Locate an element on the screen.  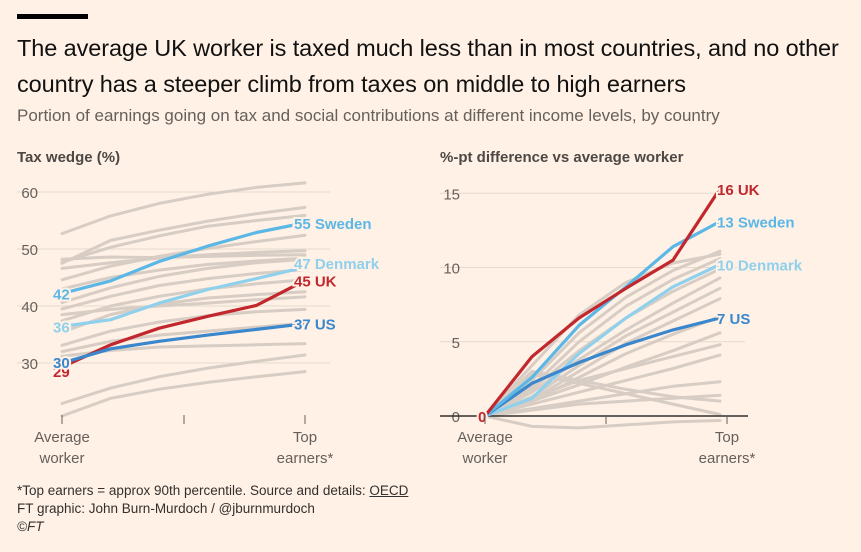
y-tick-label: 10 is located at coordinates (451, 269).